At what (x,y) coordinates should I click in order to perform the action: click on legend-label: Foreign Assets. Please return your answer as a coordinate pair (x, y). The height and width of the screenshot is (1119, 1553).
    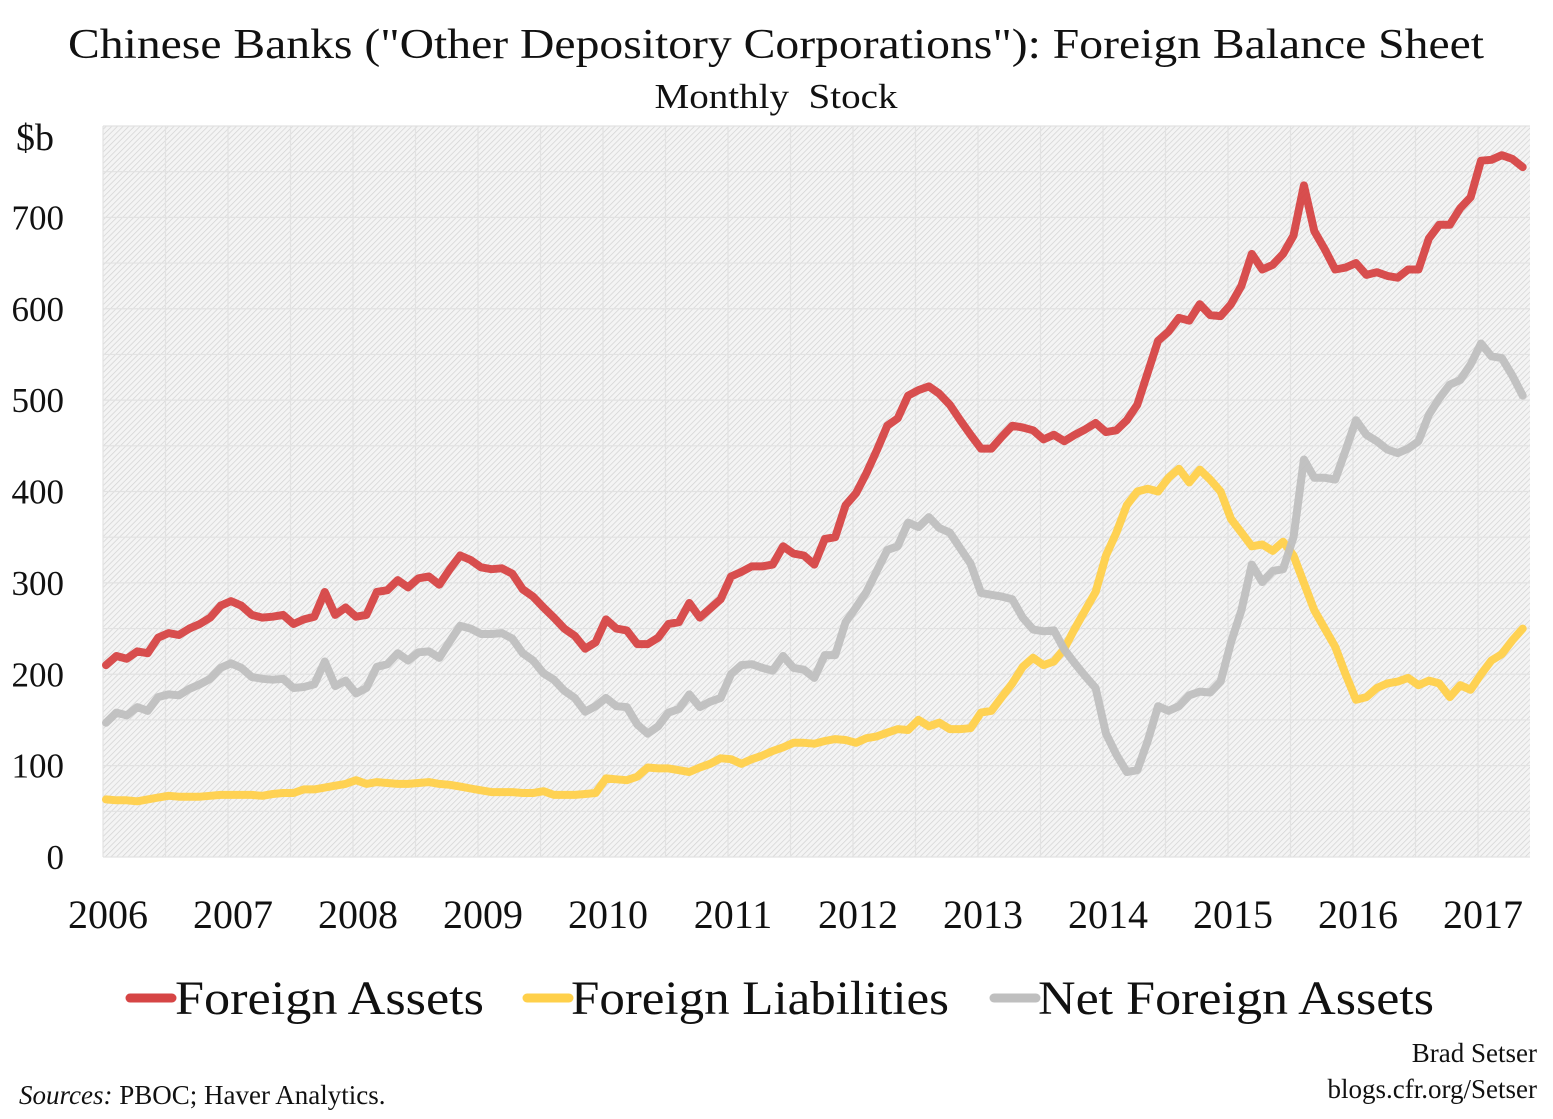
    Looking at the image, I should click on (329, 998).